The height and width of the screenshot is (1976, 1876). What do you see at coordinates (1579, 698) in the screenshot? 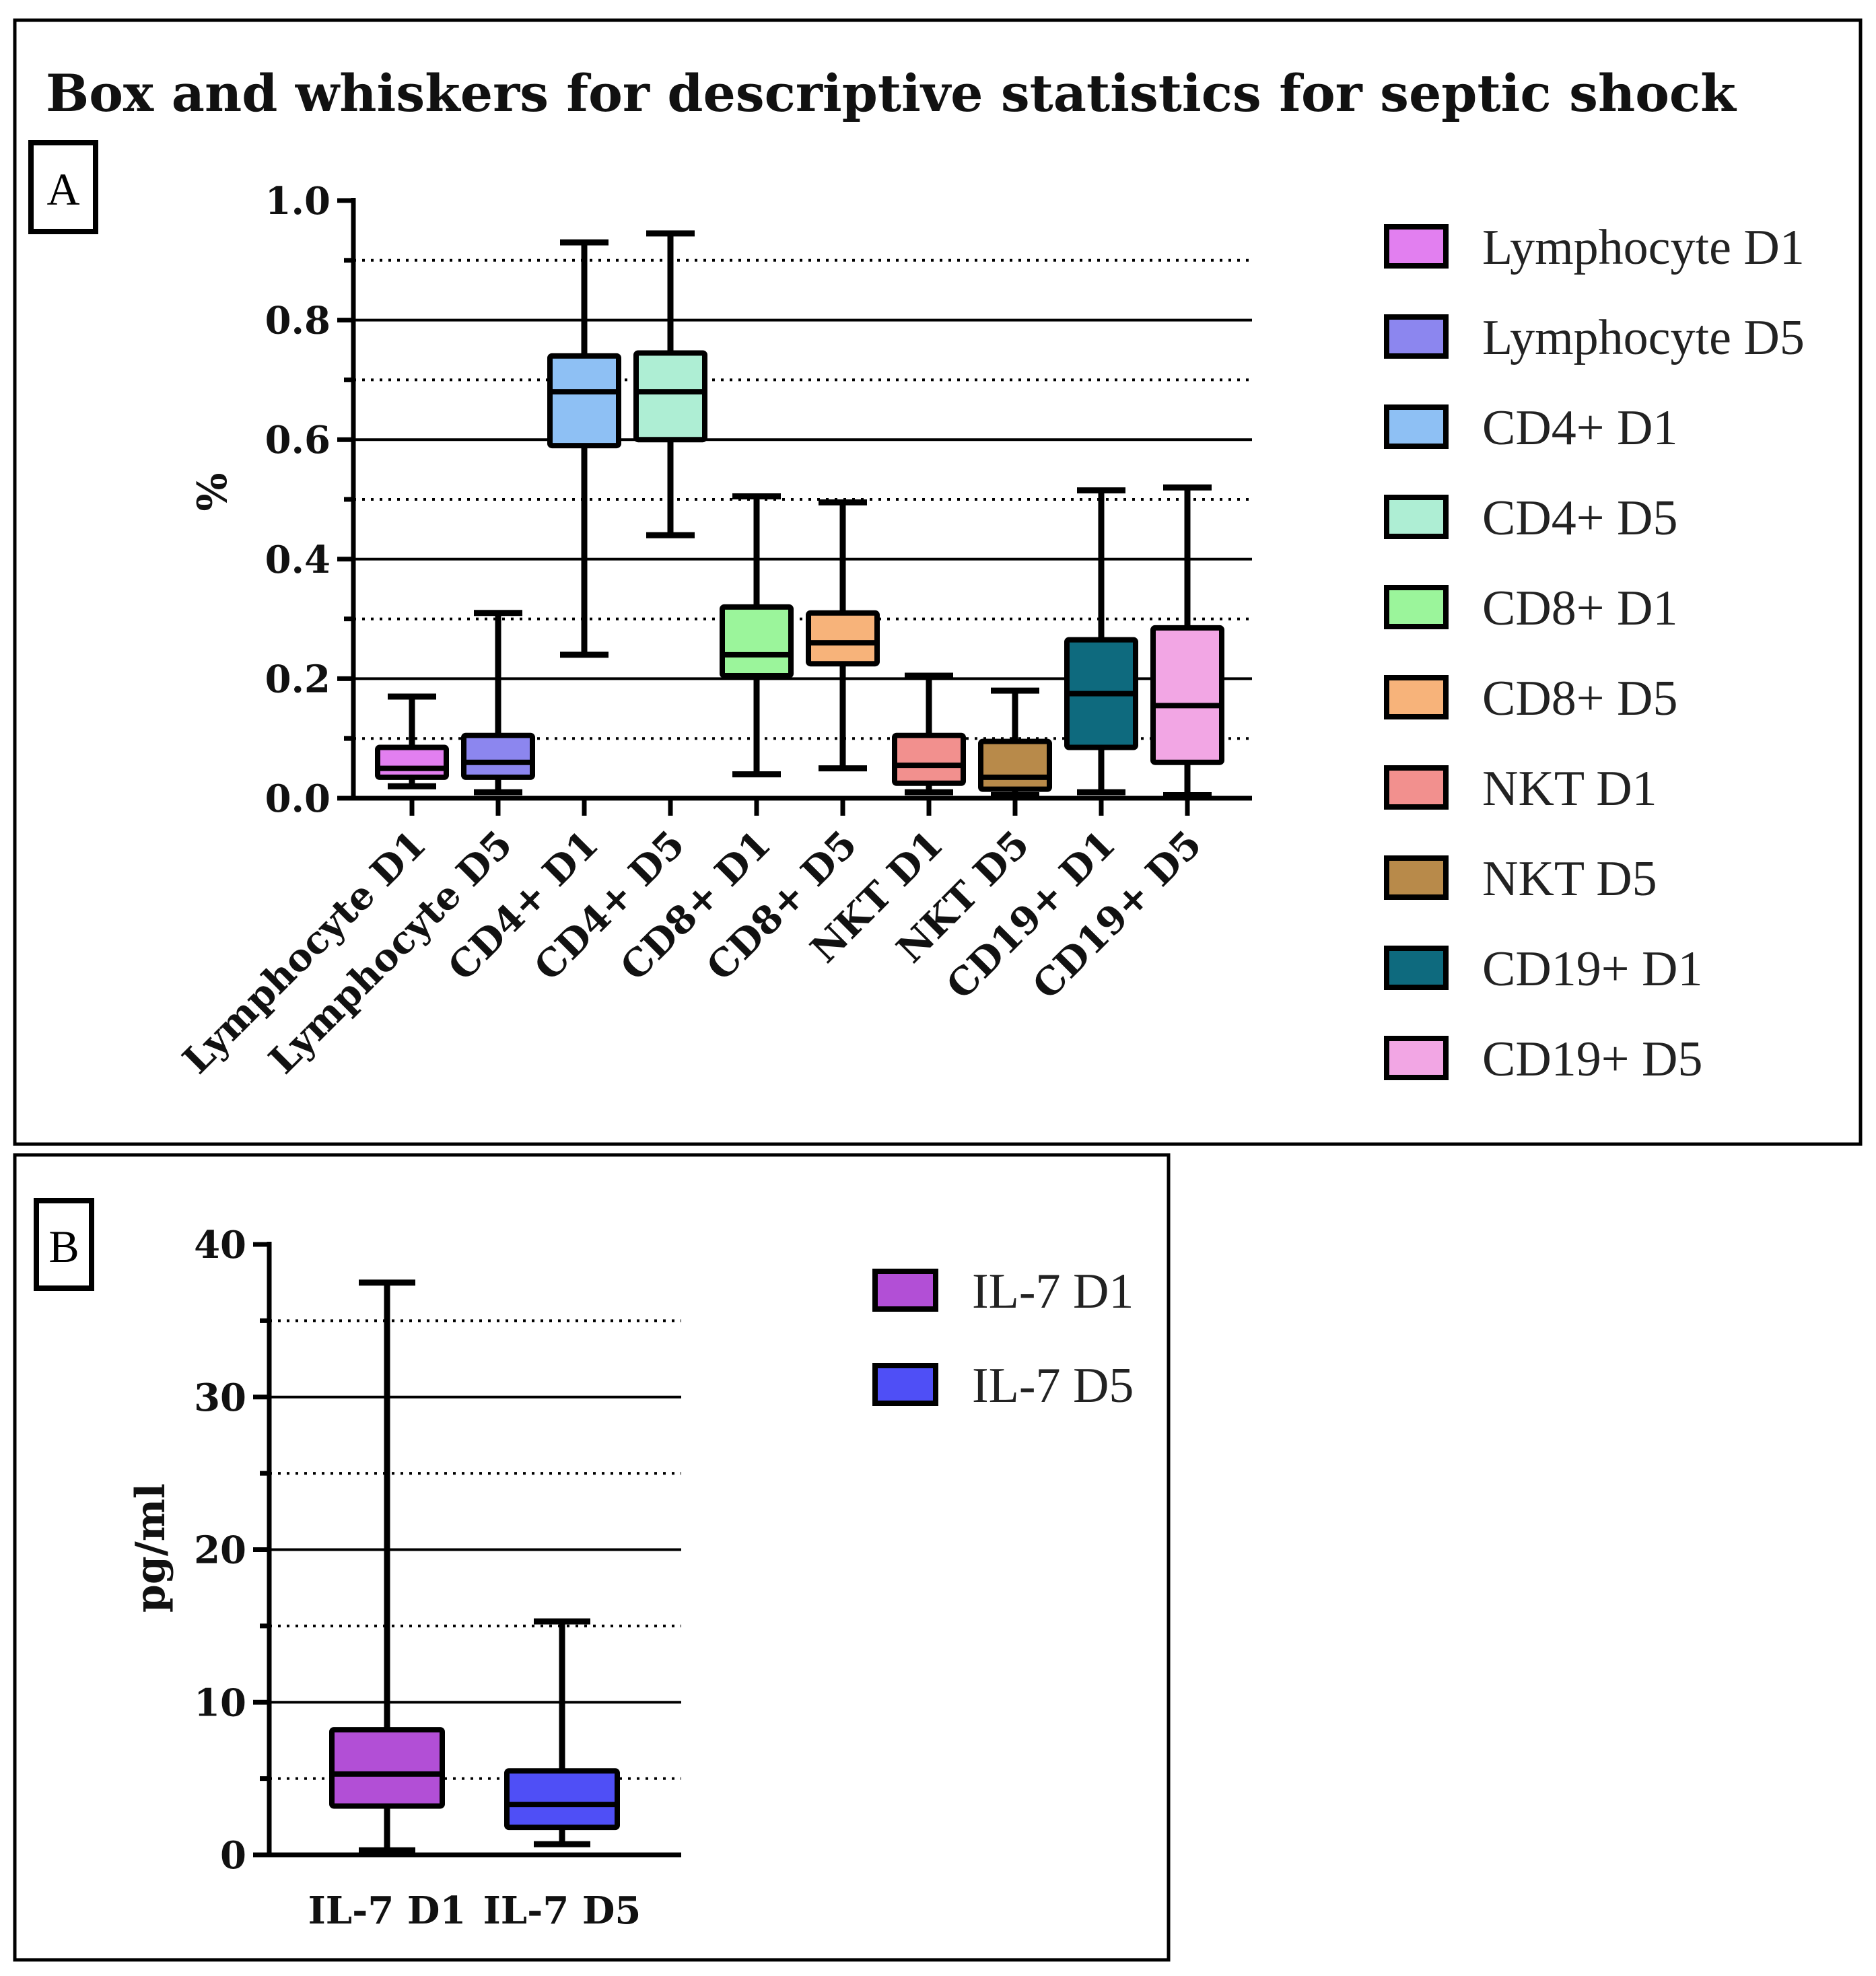
I see `legend-label-cd8-d5: CD8+ D5` at bounding box center [1579, 698].